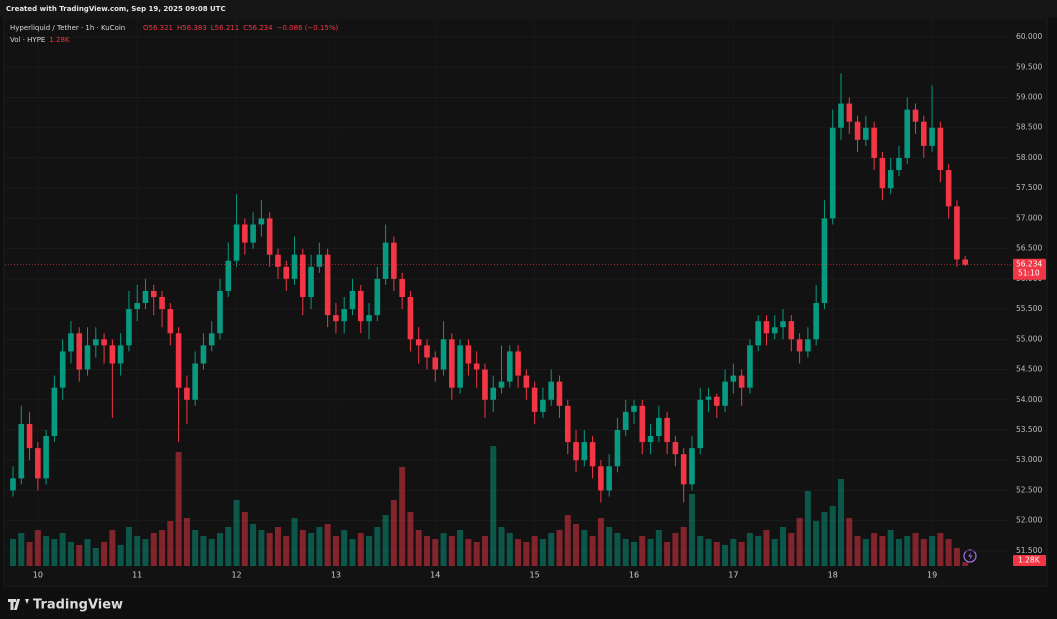  Describe the element at coordinates (225, 28) in the screenshot. I see `ohlc-value: L56.211` at that location.